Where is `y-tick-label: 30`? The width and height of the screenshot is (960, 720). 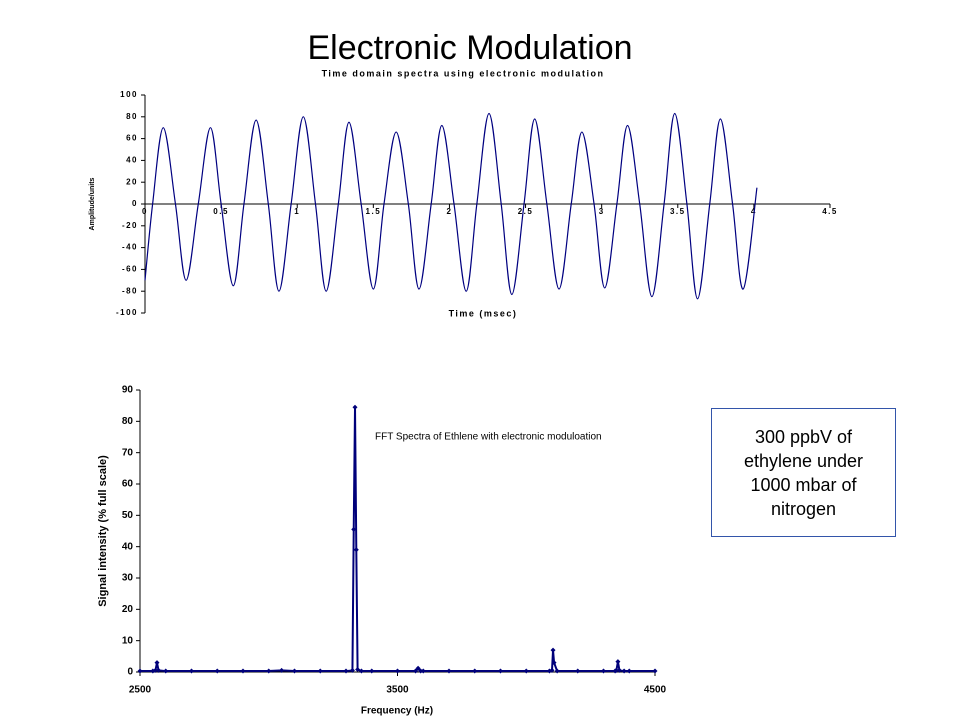 y-tick-label: 30 is located at coordinates (128, 578).